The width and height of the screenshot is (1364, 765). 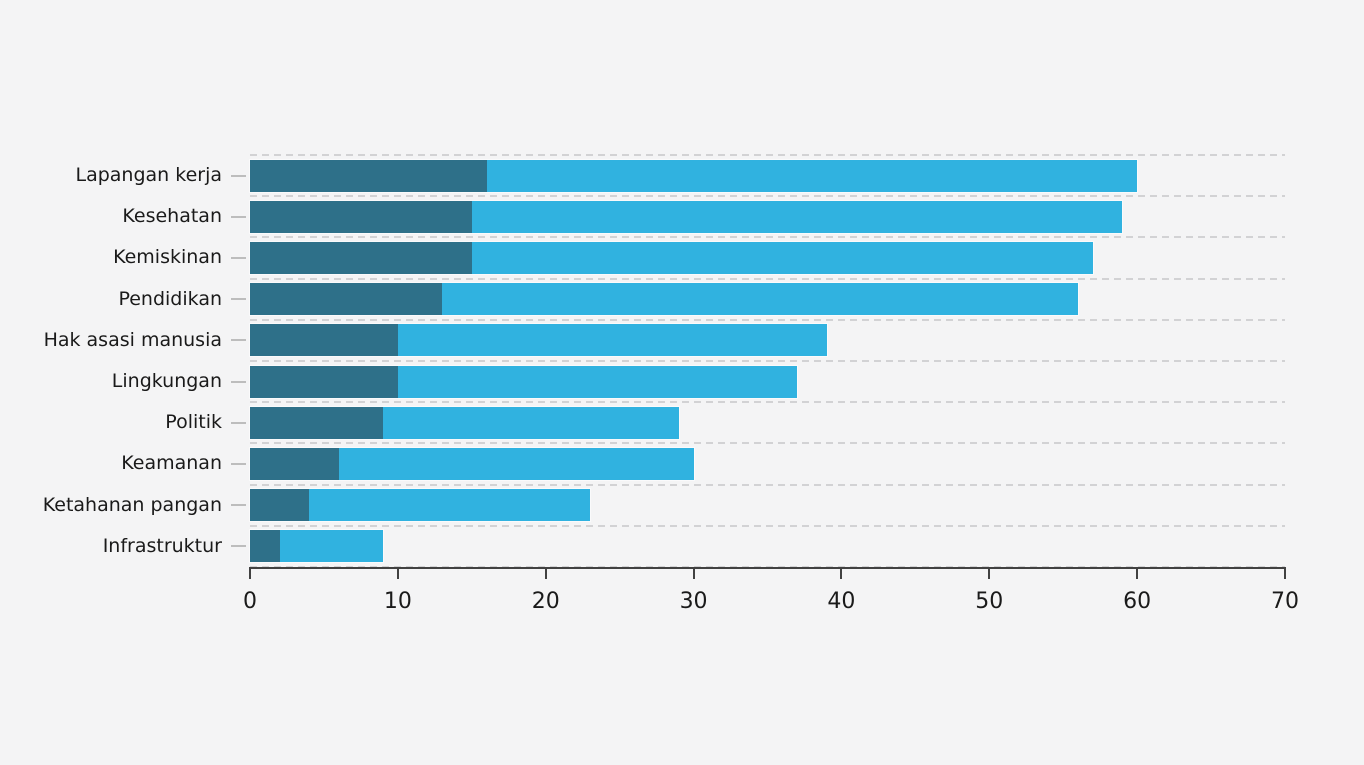 What do you see at coordinates (545, 601) in the screenshot?
I see `x-tick-label: 20` at bounding box center [545, 601].